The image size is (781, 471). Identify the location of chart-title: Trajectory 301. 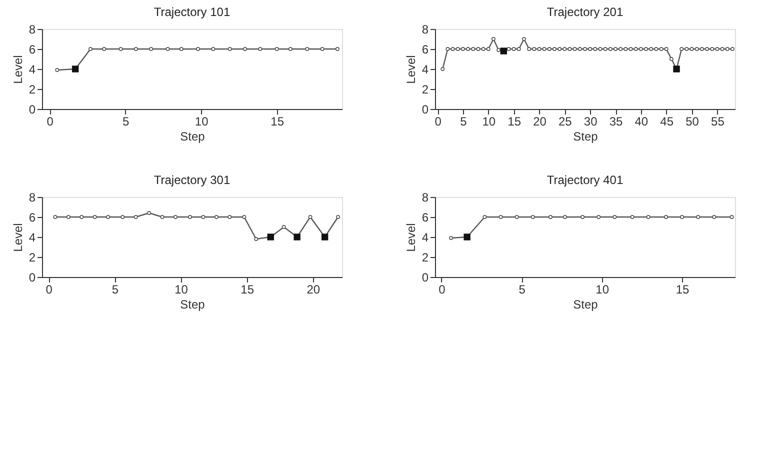
(192, 180).